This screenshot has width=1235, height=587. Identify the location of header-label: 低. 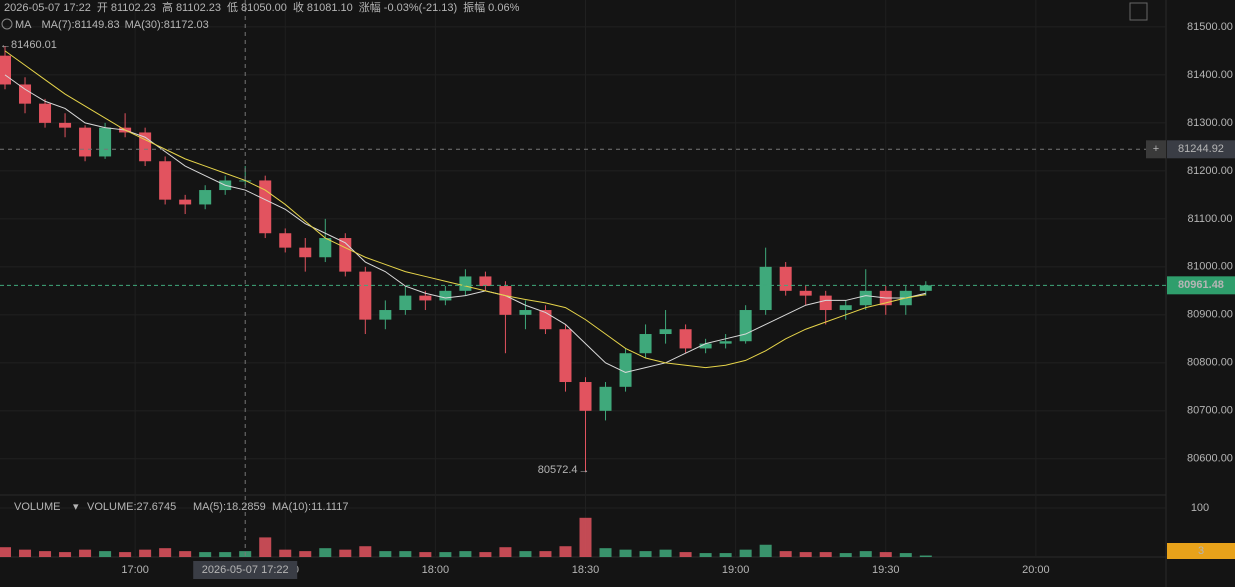
(232, 7).